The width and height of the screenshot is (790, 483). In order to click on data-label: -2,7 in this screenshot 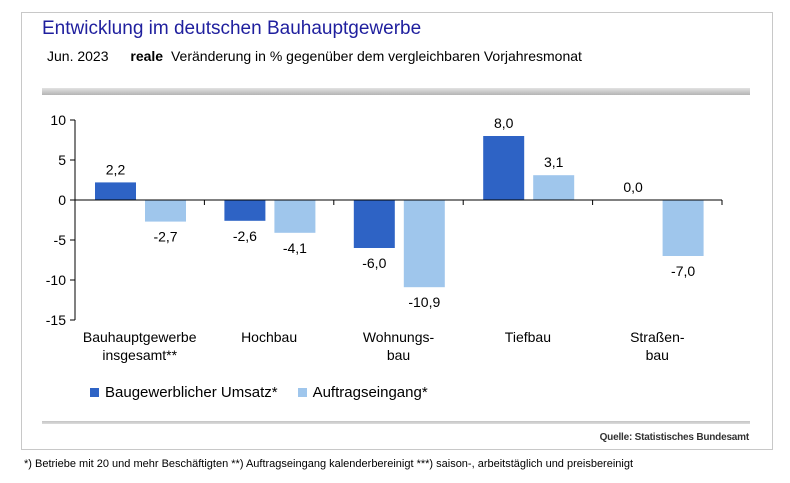, I will do `click(165, 237)`.